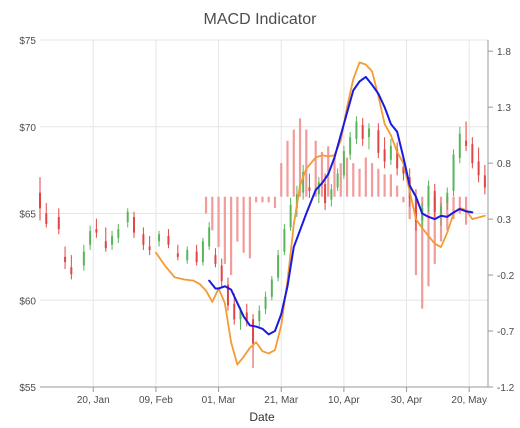 This screenshot has width=520, height=428. Describe the element at coordinates (281, 400) in the screenshot. I see `x-tick-label: 21, Mar` at that location.